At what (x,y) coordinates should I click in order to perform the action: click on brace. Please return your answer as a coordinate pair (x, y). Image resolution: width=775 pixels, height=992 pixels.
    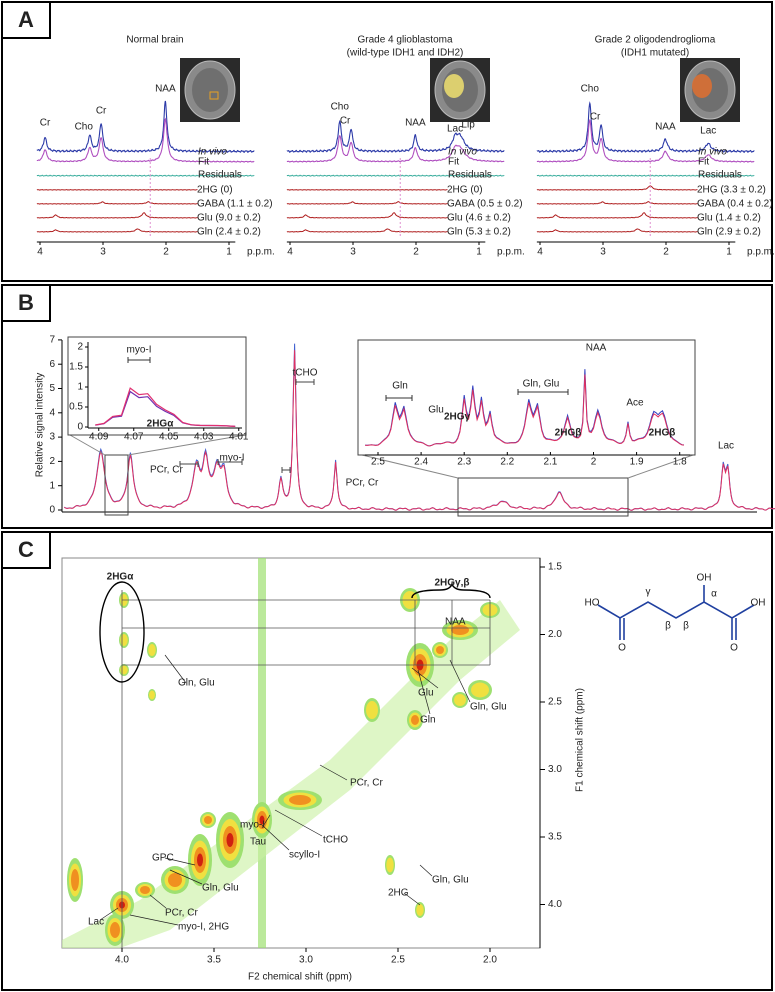
    Looking at the image, I should click on (451, 590).